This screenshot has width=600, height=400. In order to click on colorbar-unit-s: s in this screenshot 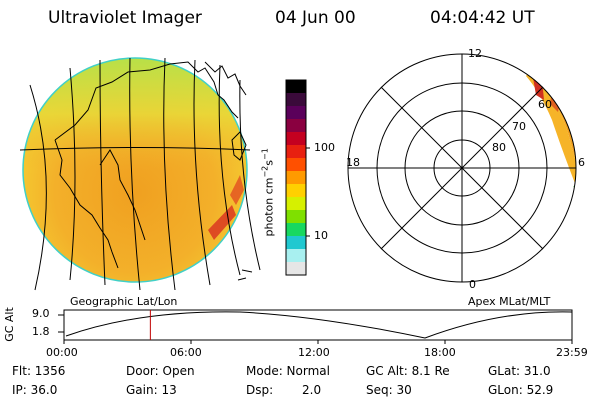, I will do `click(269, 162)`.